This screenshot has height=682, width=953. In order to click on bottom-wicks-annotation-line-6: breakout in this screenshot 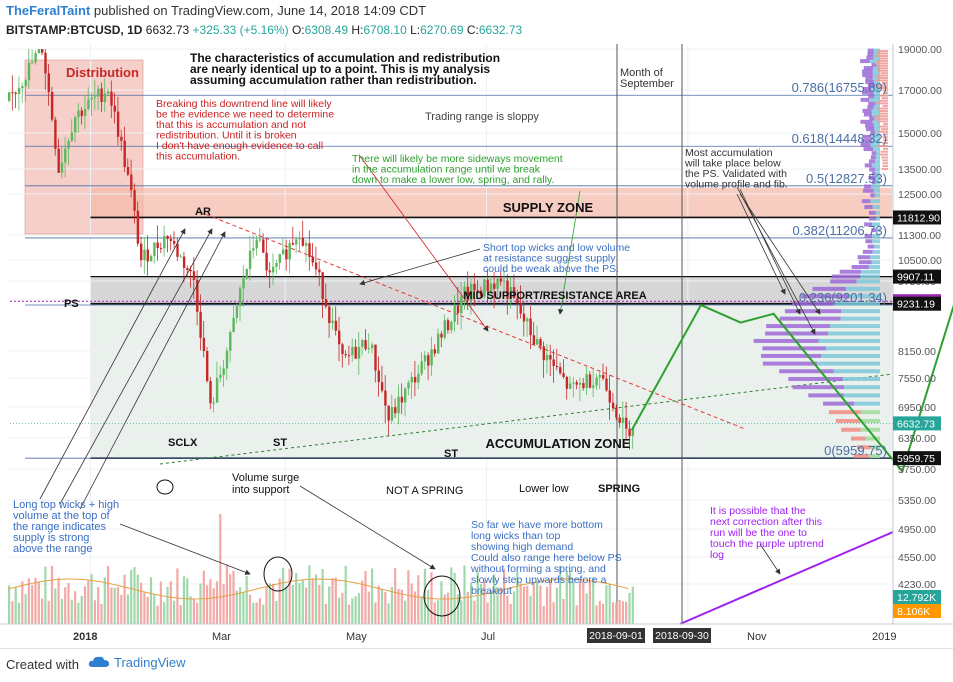, I will do `click(491, 591)`.